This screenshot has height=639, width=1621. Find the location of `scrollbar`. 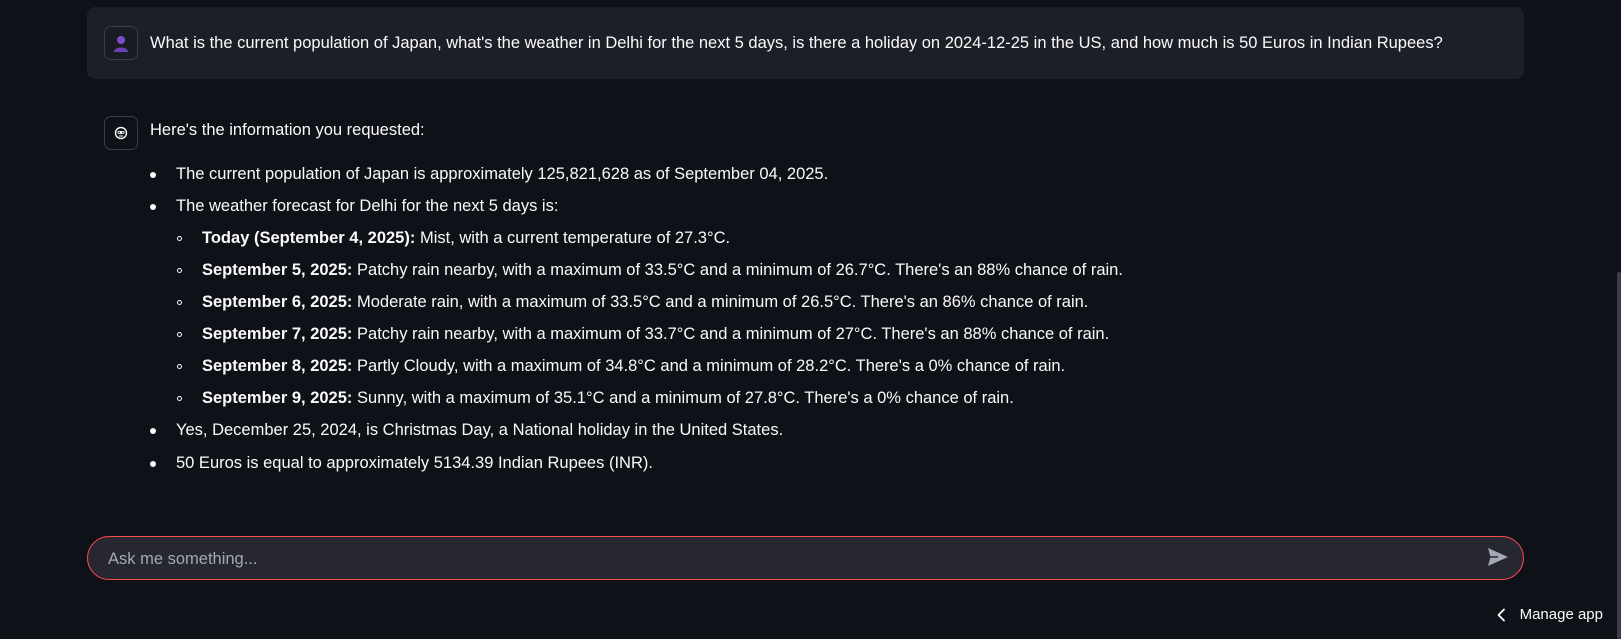

scrollbar is located at coordinates (1619, 455).